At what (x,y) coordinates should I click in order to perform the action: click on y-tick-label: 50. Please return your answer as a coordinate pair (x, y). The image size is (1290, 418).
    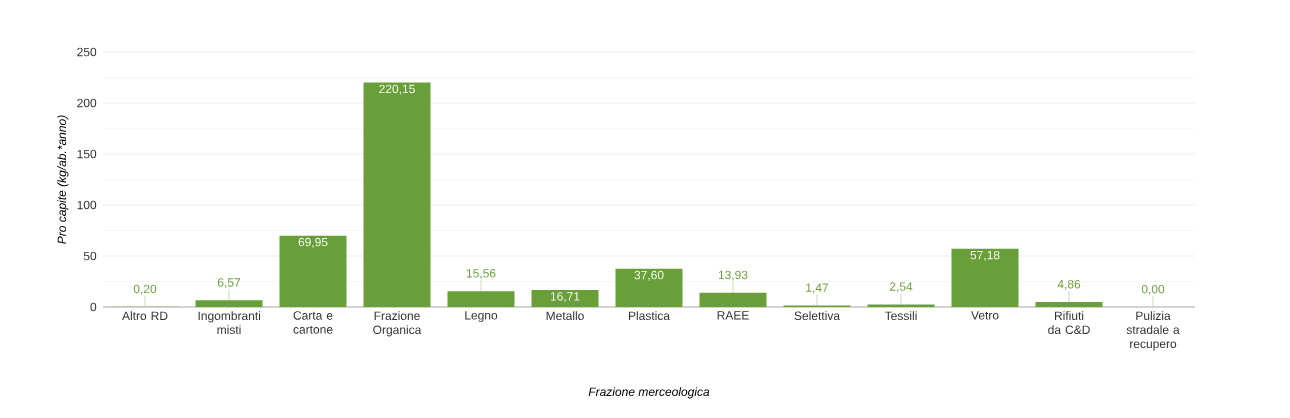
    Looking at the image, I should click on (90, 256).